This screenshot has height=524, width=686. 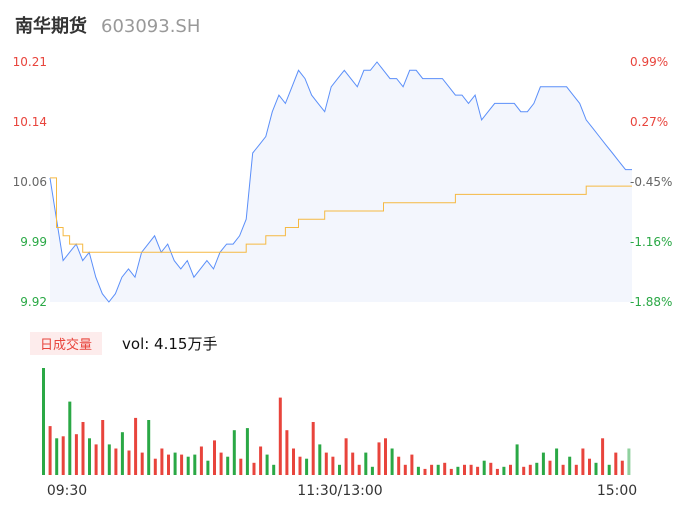 I want to click on y-tick-right: 0.27%, so click(x=649, y=122).